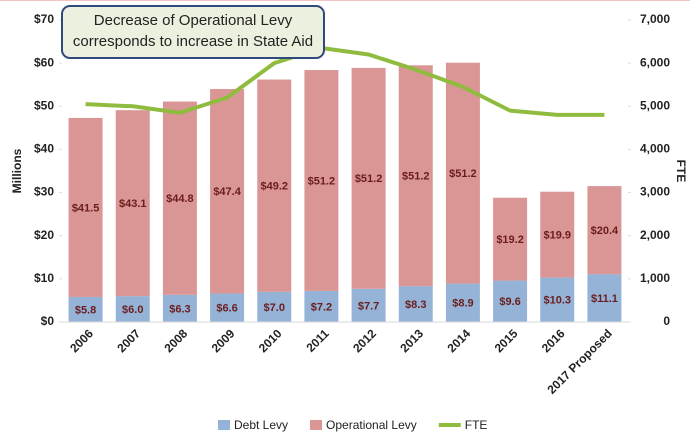  I want to click on value-label: $6.0, so click(132, 310).